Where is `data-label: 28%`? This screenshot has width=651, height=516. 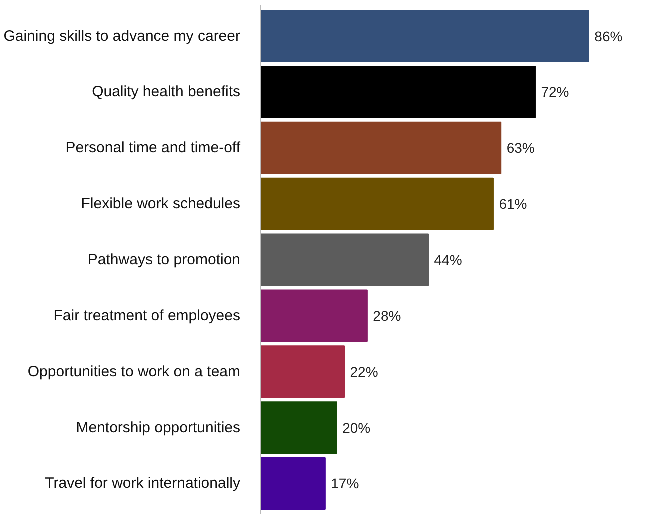
data-label: 28% is located at coordinates (387, 316).